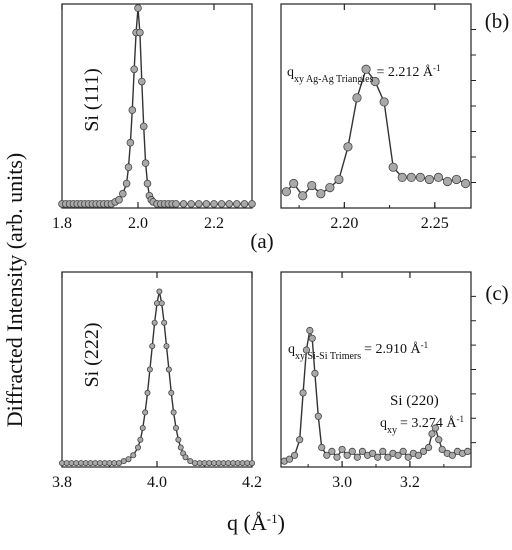 This screenshot has width=512, height=550. Describe the element at coordinates (138, 223) in the screenshot. I see `x-tick-label: 2.0` at that location.